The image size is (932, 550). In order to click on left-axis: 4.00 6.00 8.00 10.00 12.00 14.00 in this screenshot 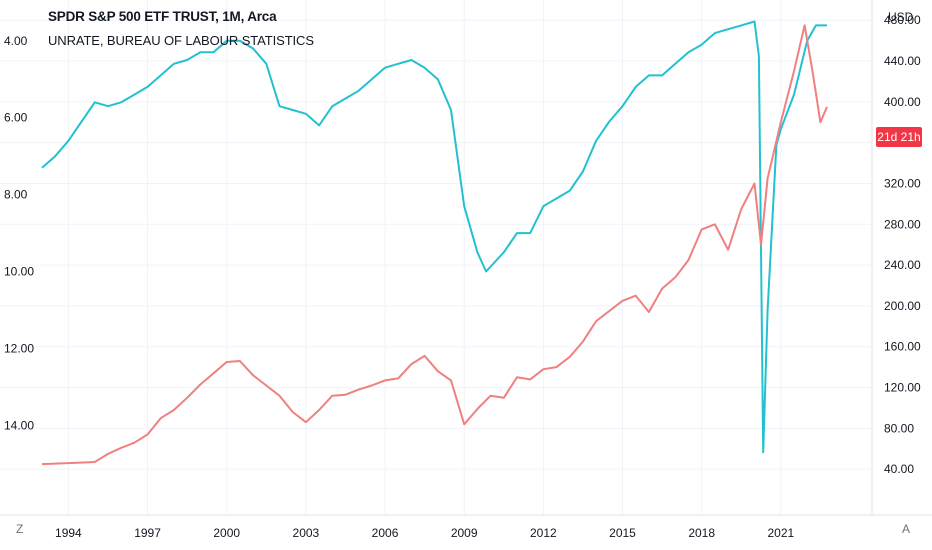, I will do `click(19, 233)`.